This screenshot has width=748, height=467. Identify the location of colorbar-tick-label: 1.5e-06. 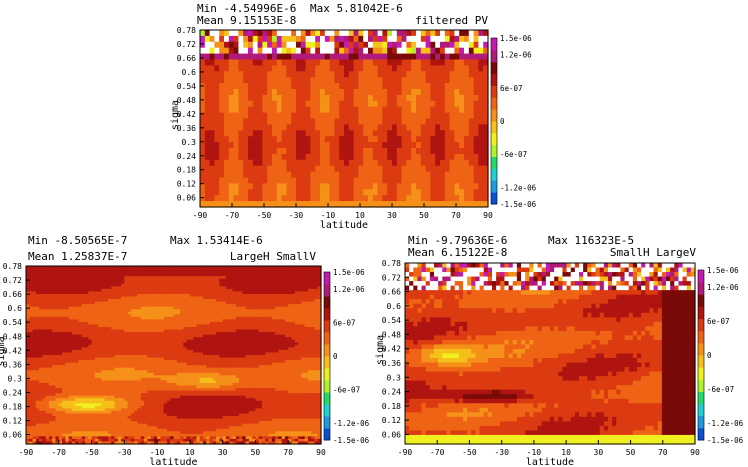
(516, 38).